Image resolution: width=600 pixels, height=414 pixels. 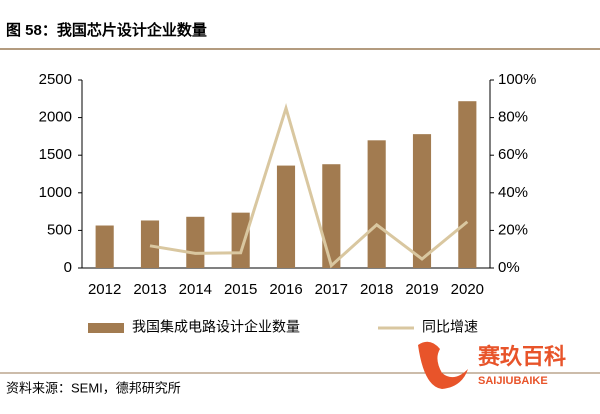 What do you see at coordinates (59, 229) in the screenshot?
I see `y-tick-label: 500` at bounding box center [59, 229].